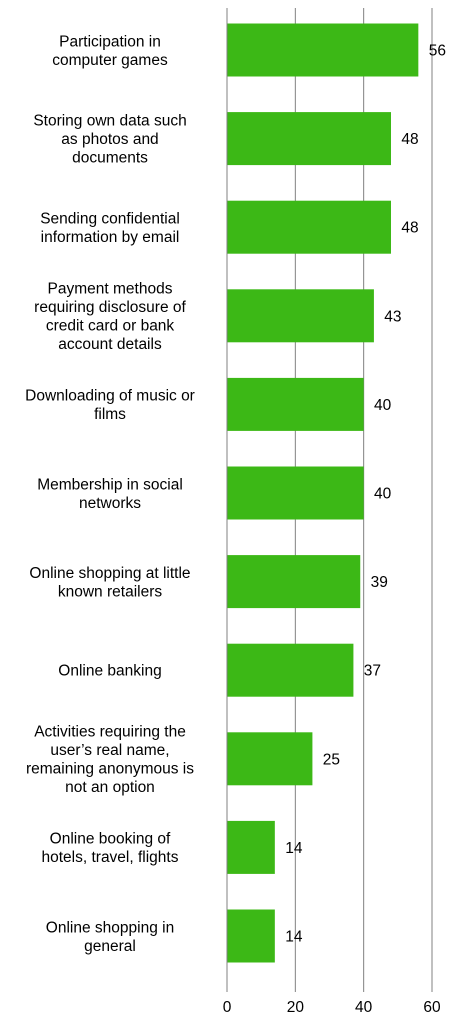  I want to click on category-label-line: Sending confidential, so click(110, 218).